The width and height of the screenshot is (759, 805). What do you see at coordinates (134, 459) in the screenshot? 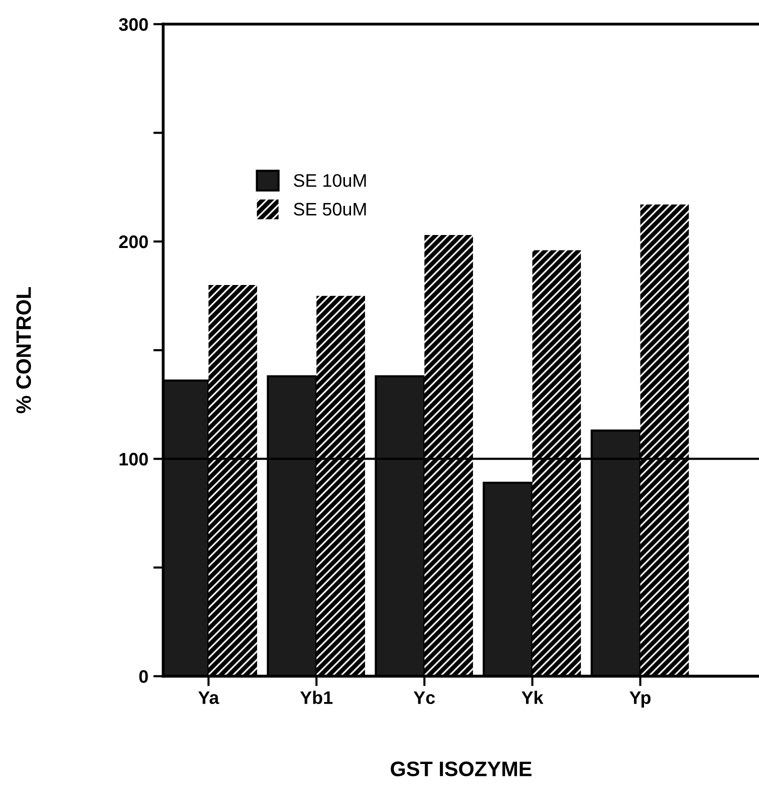
I see `y-tick-label: 100` at bounding box center [134, 459].